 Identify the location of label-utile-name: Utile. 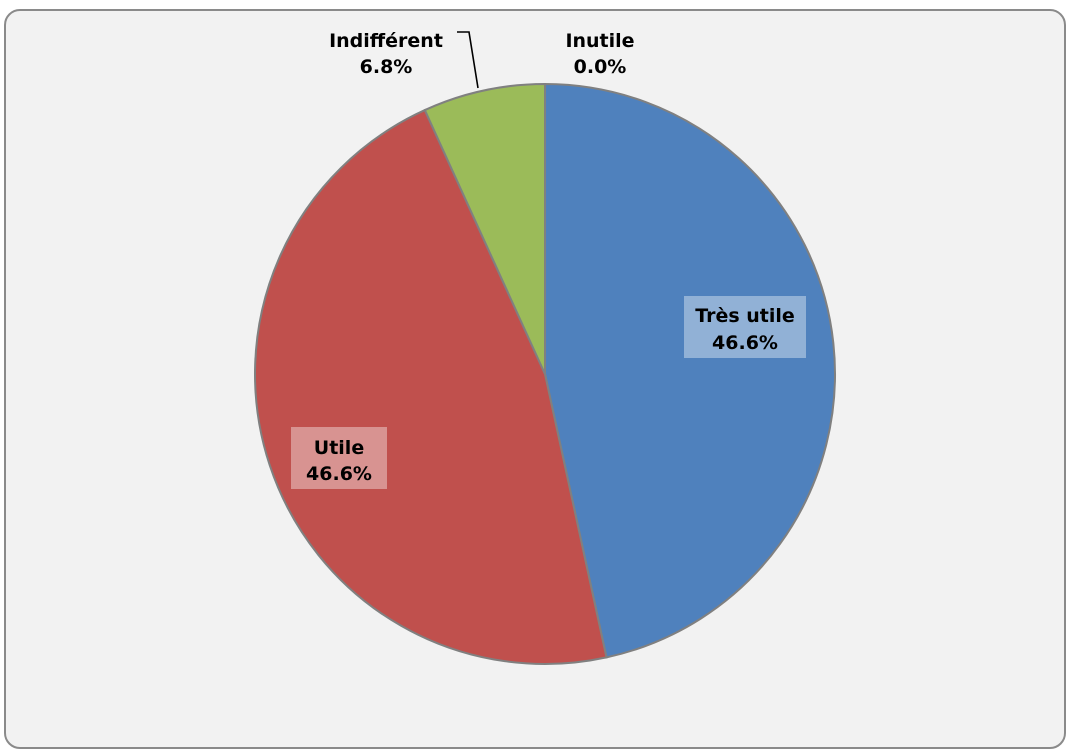
(339, 448).